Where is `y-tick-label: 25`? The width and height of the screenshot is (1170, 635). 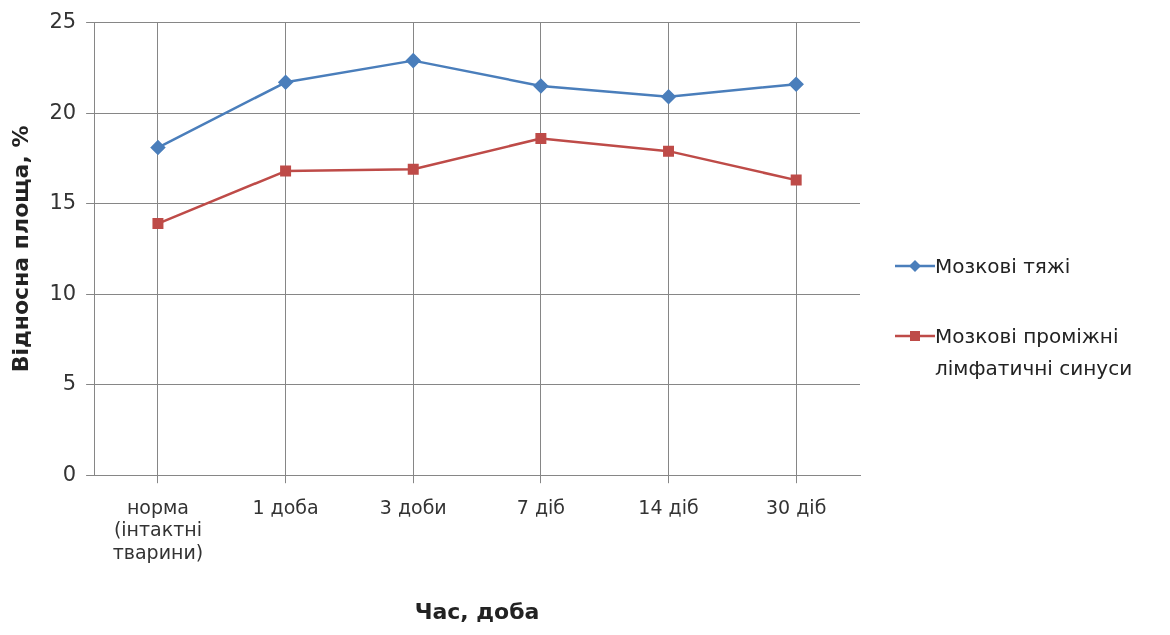
y-tick-label: 25 is located at coordinates (63, 21).